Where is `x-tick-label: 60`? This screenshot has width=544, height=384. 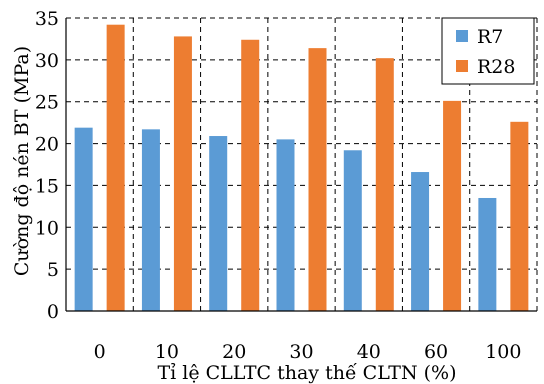 x-tick-label: 60 is located at coordinates (436, 352).